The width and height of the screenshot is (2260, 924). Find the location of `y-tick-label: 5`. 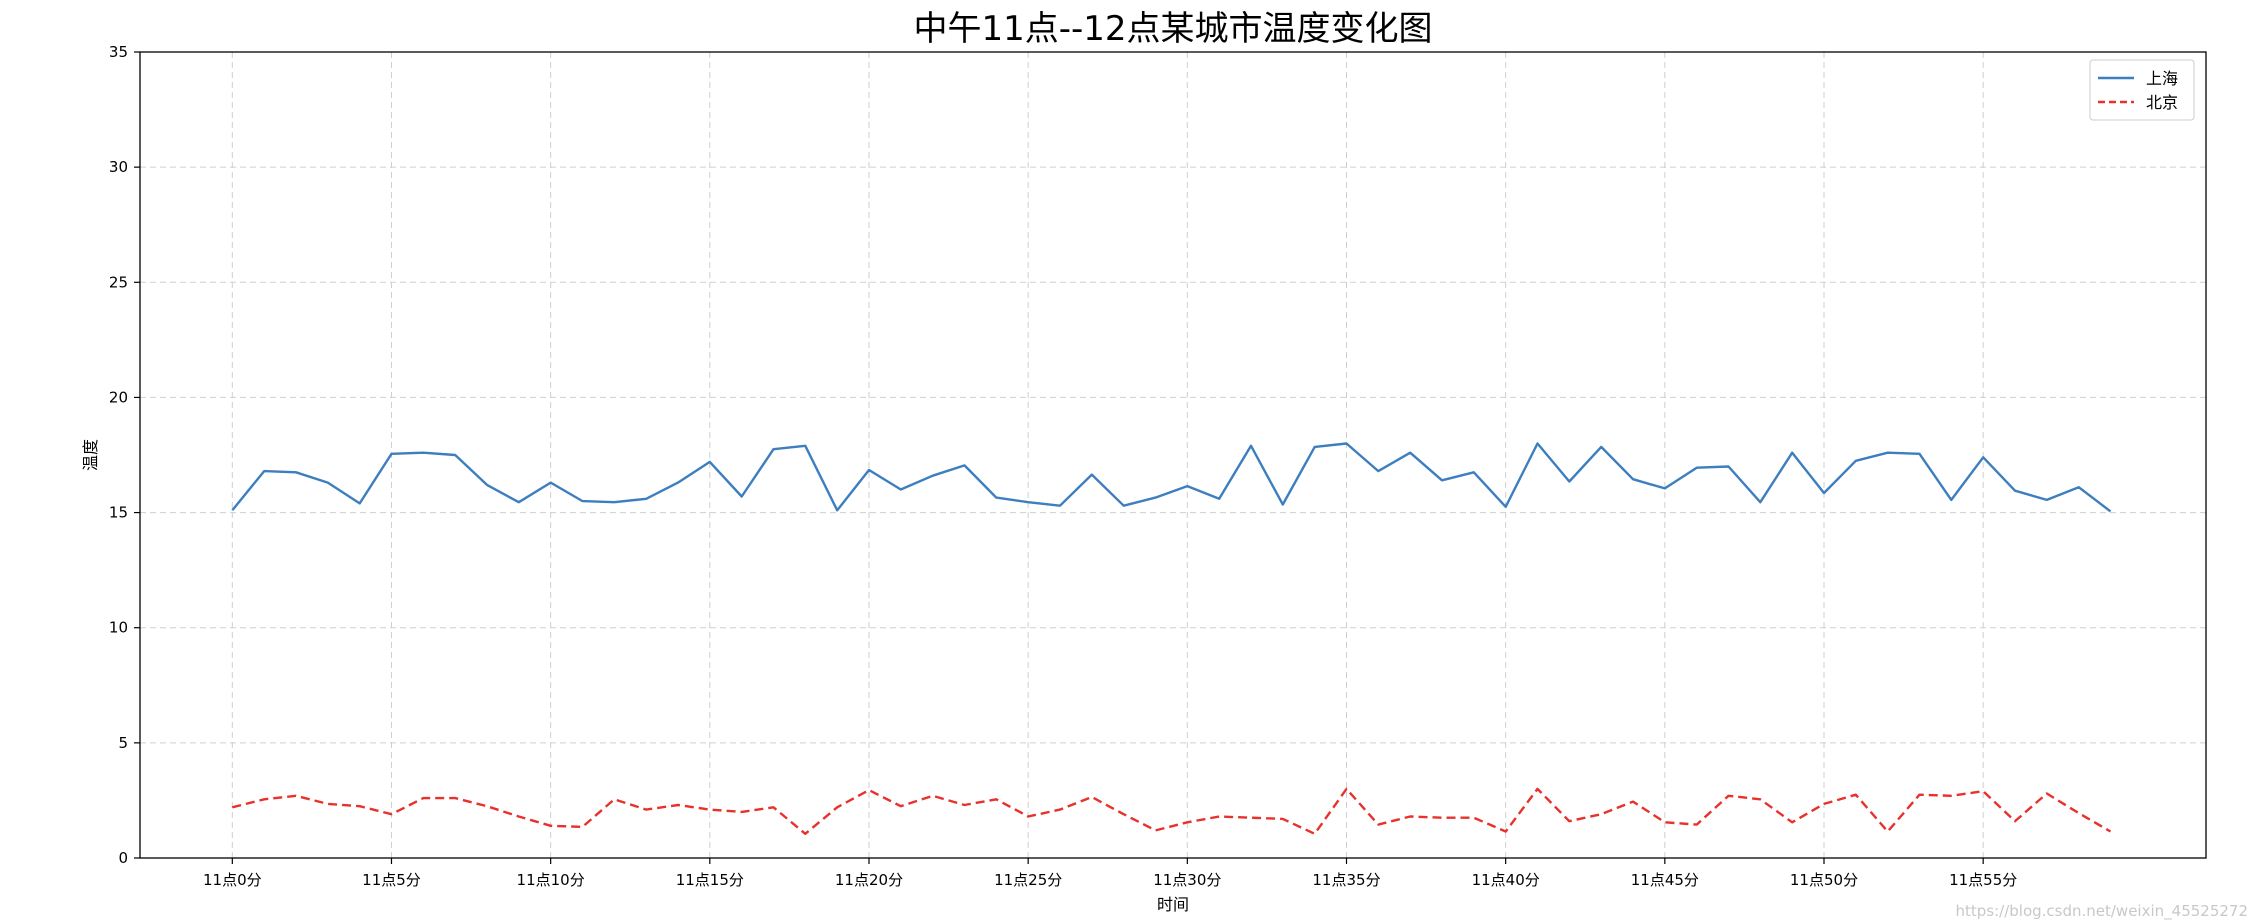

y-tick-label: 5 is located at coordinates (123, 743).